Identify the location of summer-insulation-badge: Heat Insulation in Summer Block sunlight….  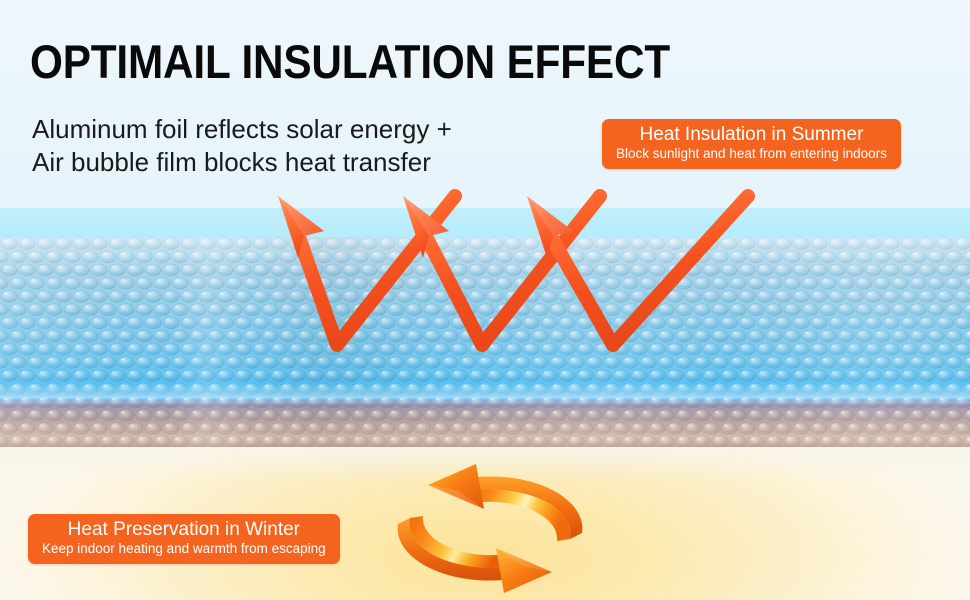
(751, 144).